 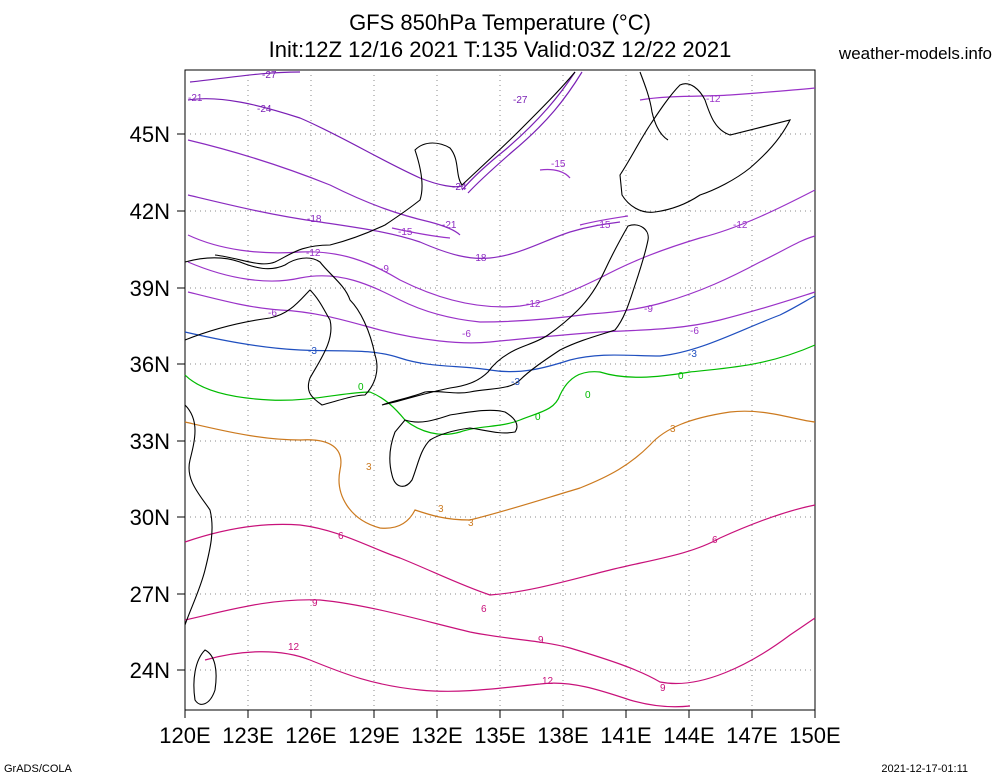 What do you see at coordinates (245, 77) in the screenshot?
I see `contour-minus27` at bounding box center [245, 77].